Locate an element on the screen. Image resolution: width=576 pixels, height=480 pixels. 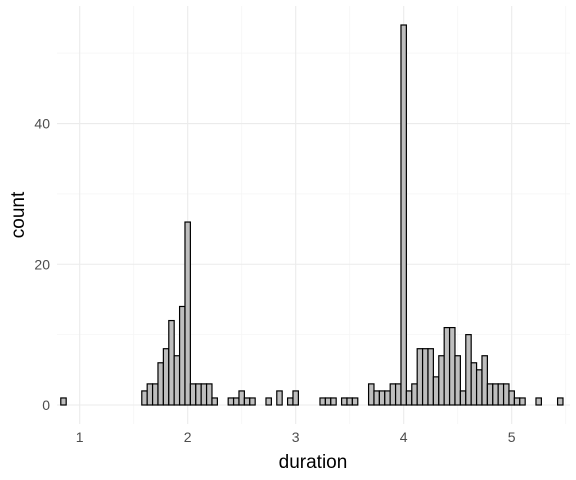
x-tick-label: 3 is located at coordinates (296, 437).